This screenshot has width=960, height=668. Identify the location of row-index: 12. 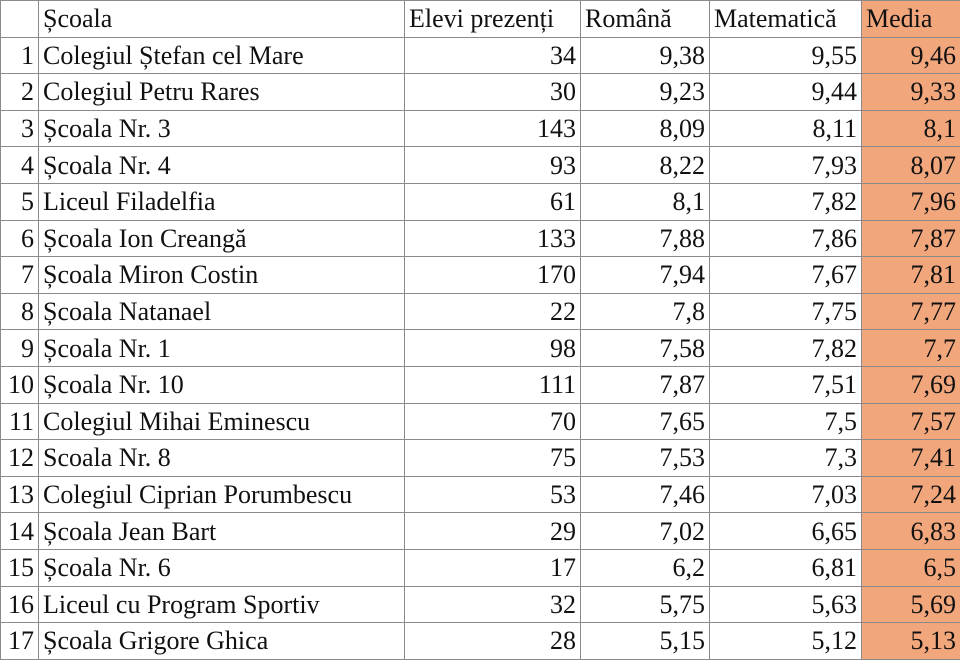
(19, 458).